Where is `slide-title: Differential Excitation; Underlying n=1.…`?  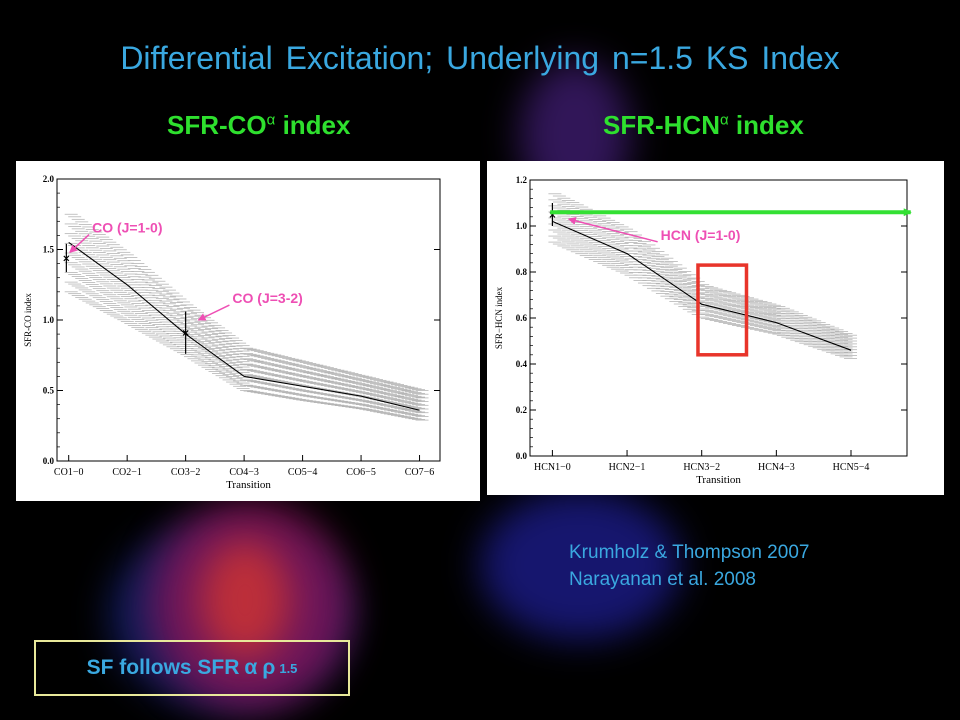 slide-title: Differential Excitation; Underlying n=1.… is located at coordinates (480, 58).